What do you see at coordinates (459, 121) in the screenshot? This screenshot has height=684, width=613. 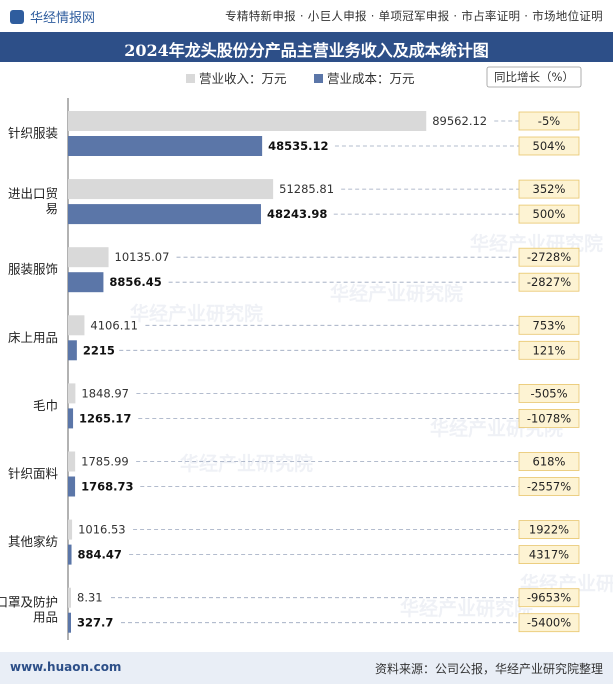 I see `value-label-revenue-0: 89562.12` at bounding box center [459, 121].